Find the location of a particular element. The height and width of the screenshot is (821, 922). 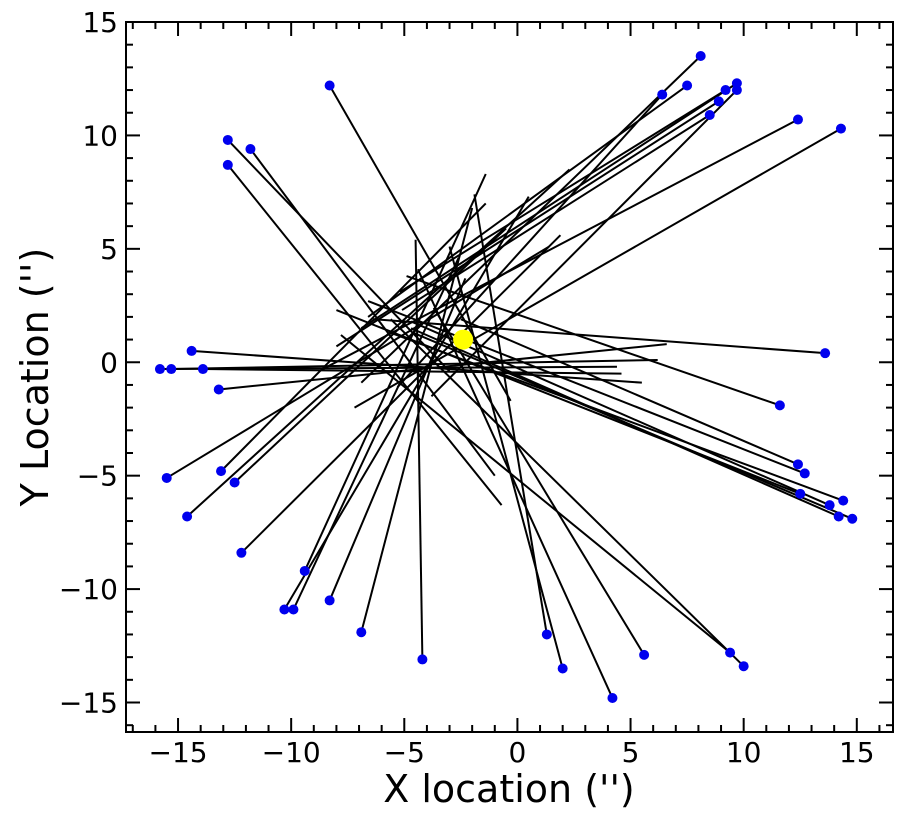

y-tick-label: 15 is located at coordinates (100, 22).